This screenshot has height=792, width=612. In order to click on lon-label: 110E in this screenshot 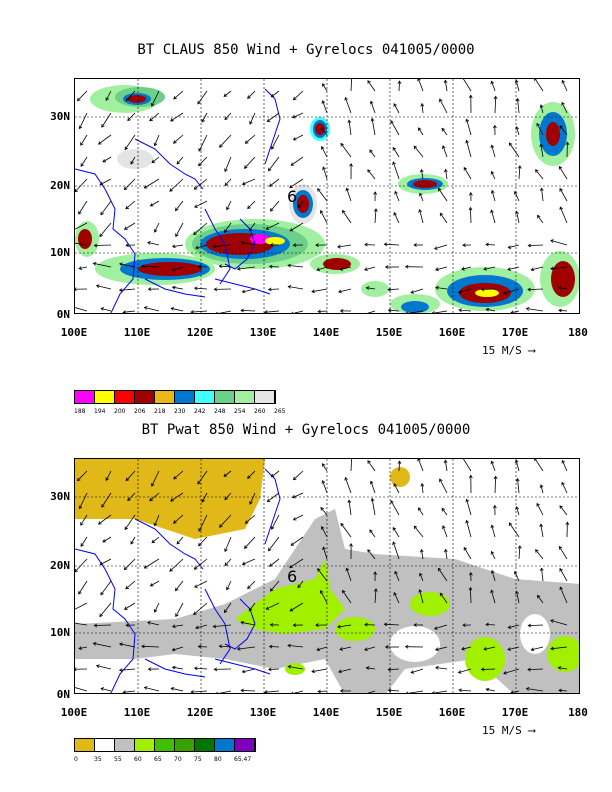, I will do `click(137, 332)`.